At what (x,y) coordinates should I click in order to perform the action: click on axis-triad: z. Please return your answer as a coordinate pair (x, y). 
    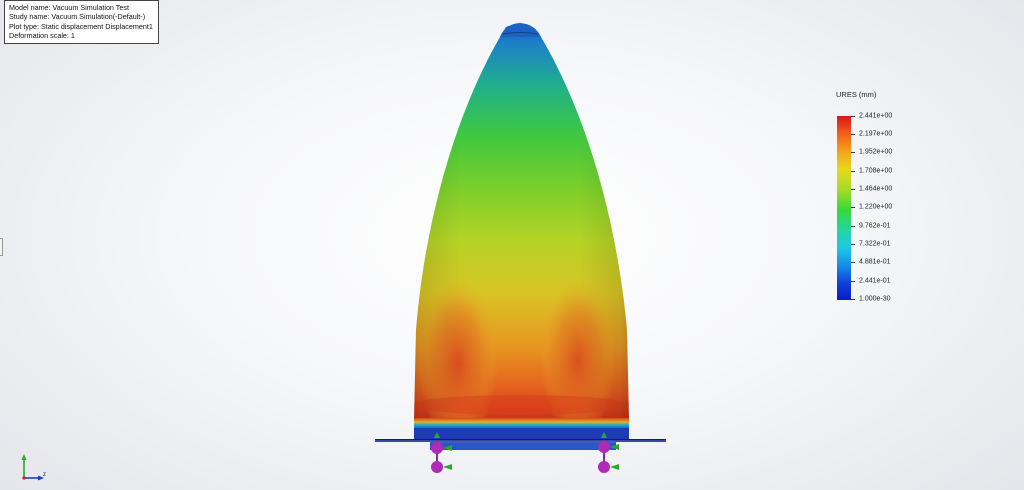
    Looking at the image, I should click on (36, 469).